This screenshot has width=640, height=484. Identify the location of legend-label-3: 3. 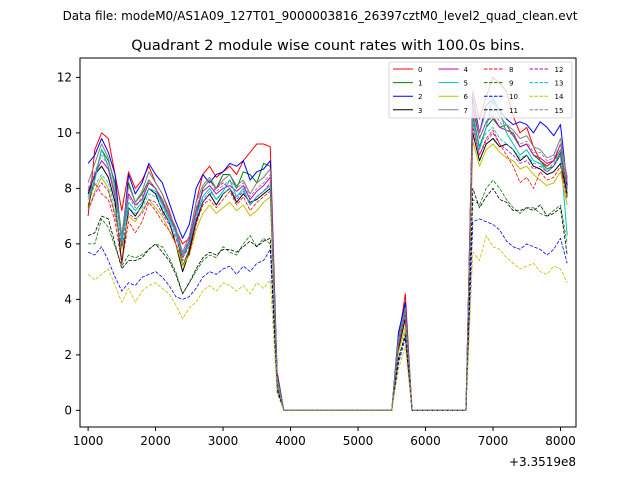
(420, 111).